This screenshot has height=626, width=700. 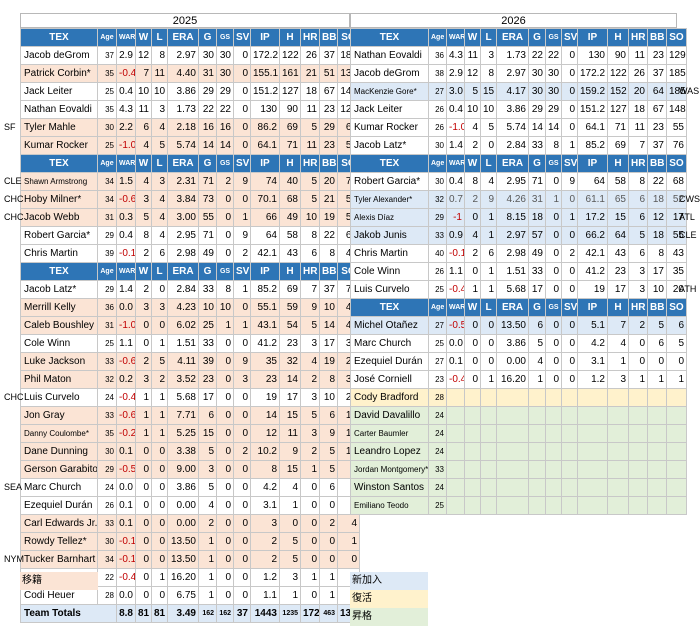 I want to click on player-name: Hoby Milner*, so click(x=59, y=199).